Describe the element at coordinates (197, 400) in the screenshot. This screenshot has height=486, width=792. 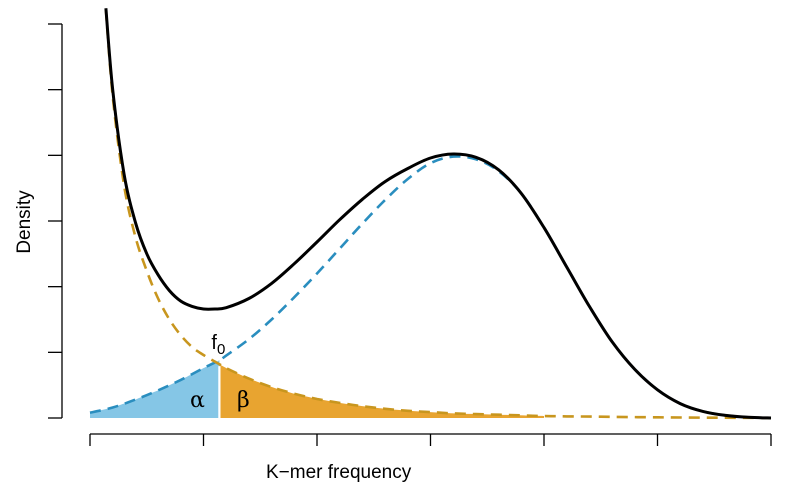
I see `alpha-label: α` at that location.